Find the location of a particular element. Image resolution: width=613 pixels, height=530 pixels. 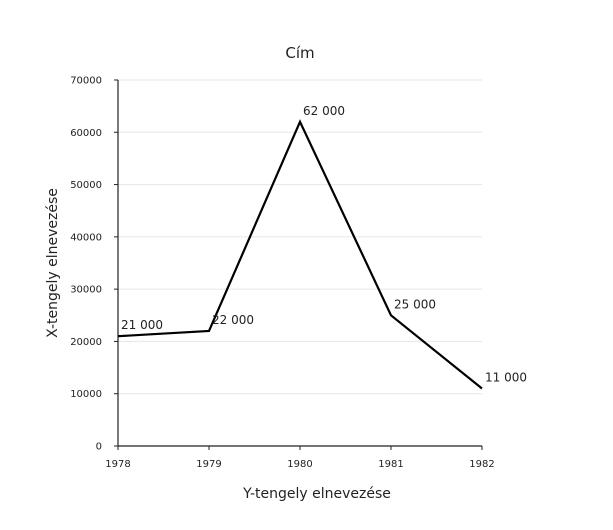

y-tick-label: 70000 is located at coordinates (86, 81).